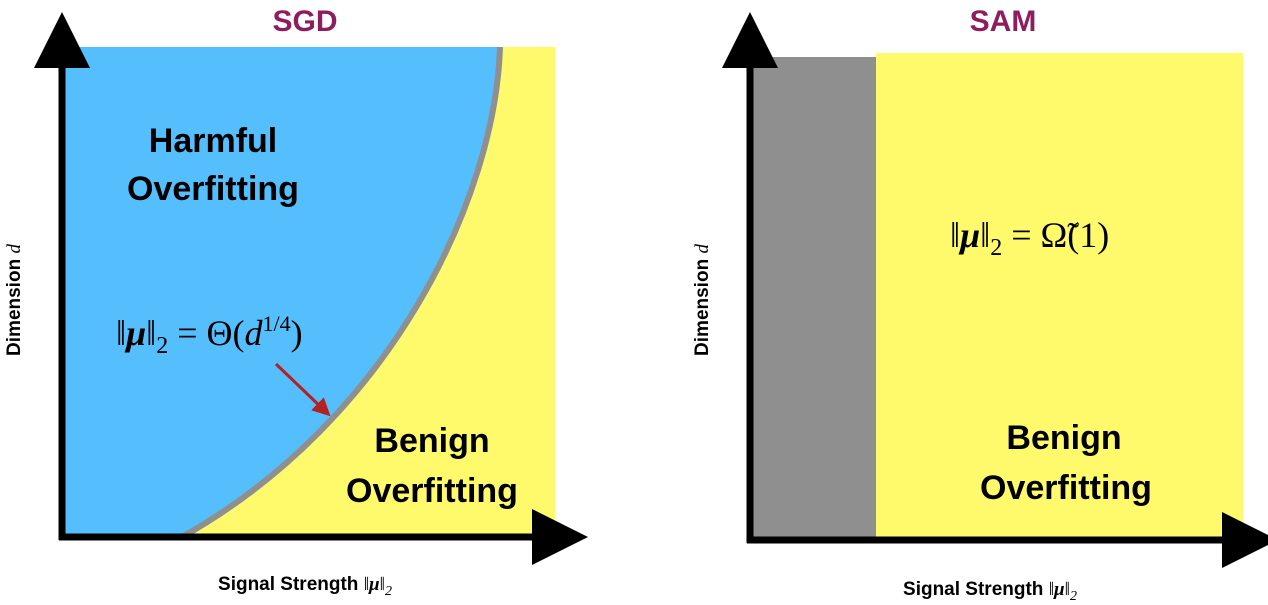 This screenshot has width=1268, height=605. Describe the element at coordinates (1029, 238) in the screenshot. I see `sam-formula: ‖μ‖2 = Ω̃(1)` at that location.